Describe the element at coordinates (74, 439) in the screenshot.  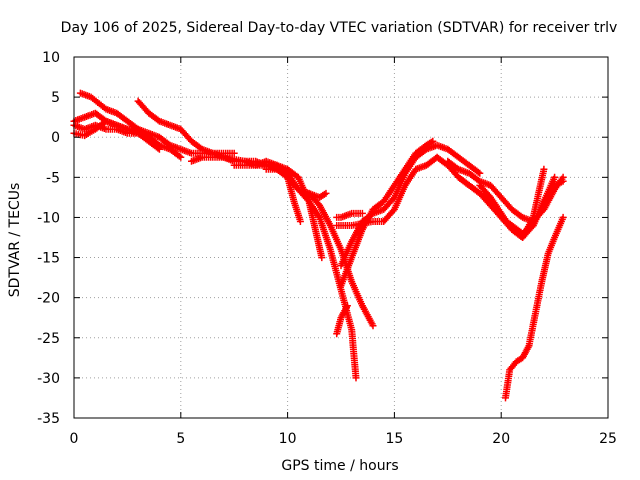
I see `x-tick-label: 0` at that location.